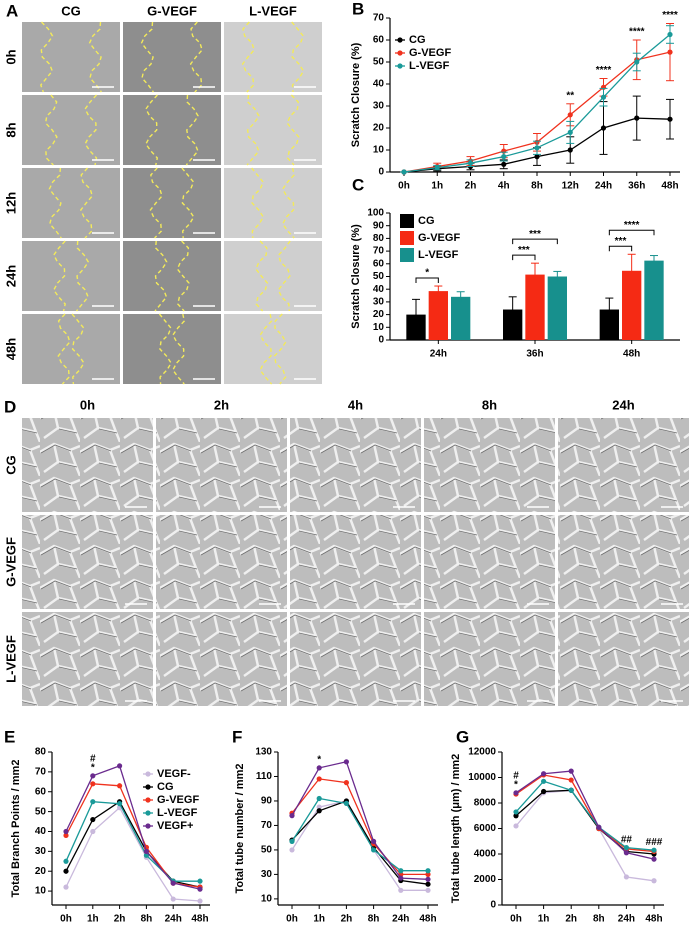  Describe the element at coordinates (16, 829) in the screenshot. I see `y-axis-label: Total Branch Points / mm2` at that location.